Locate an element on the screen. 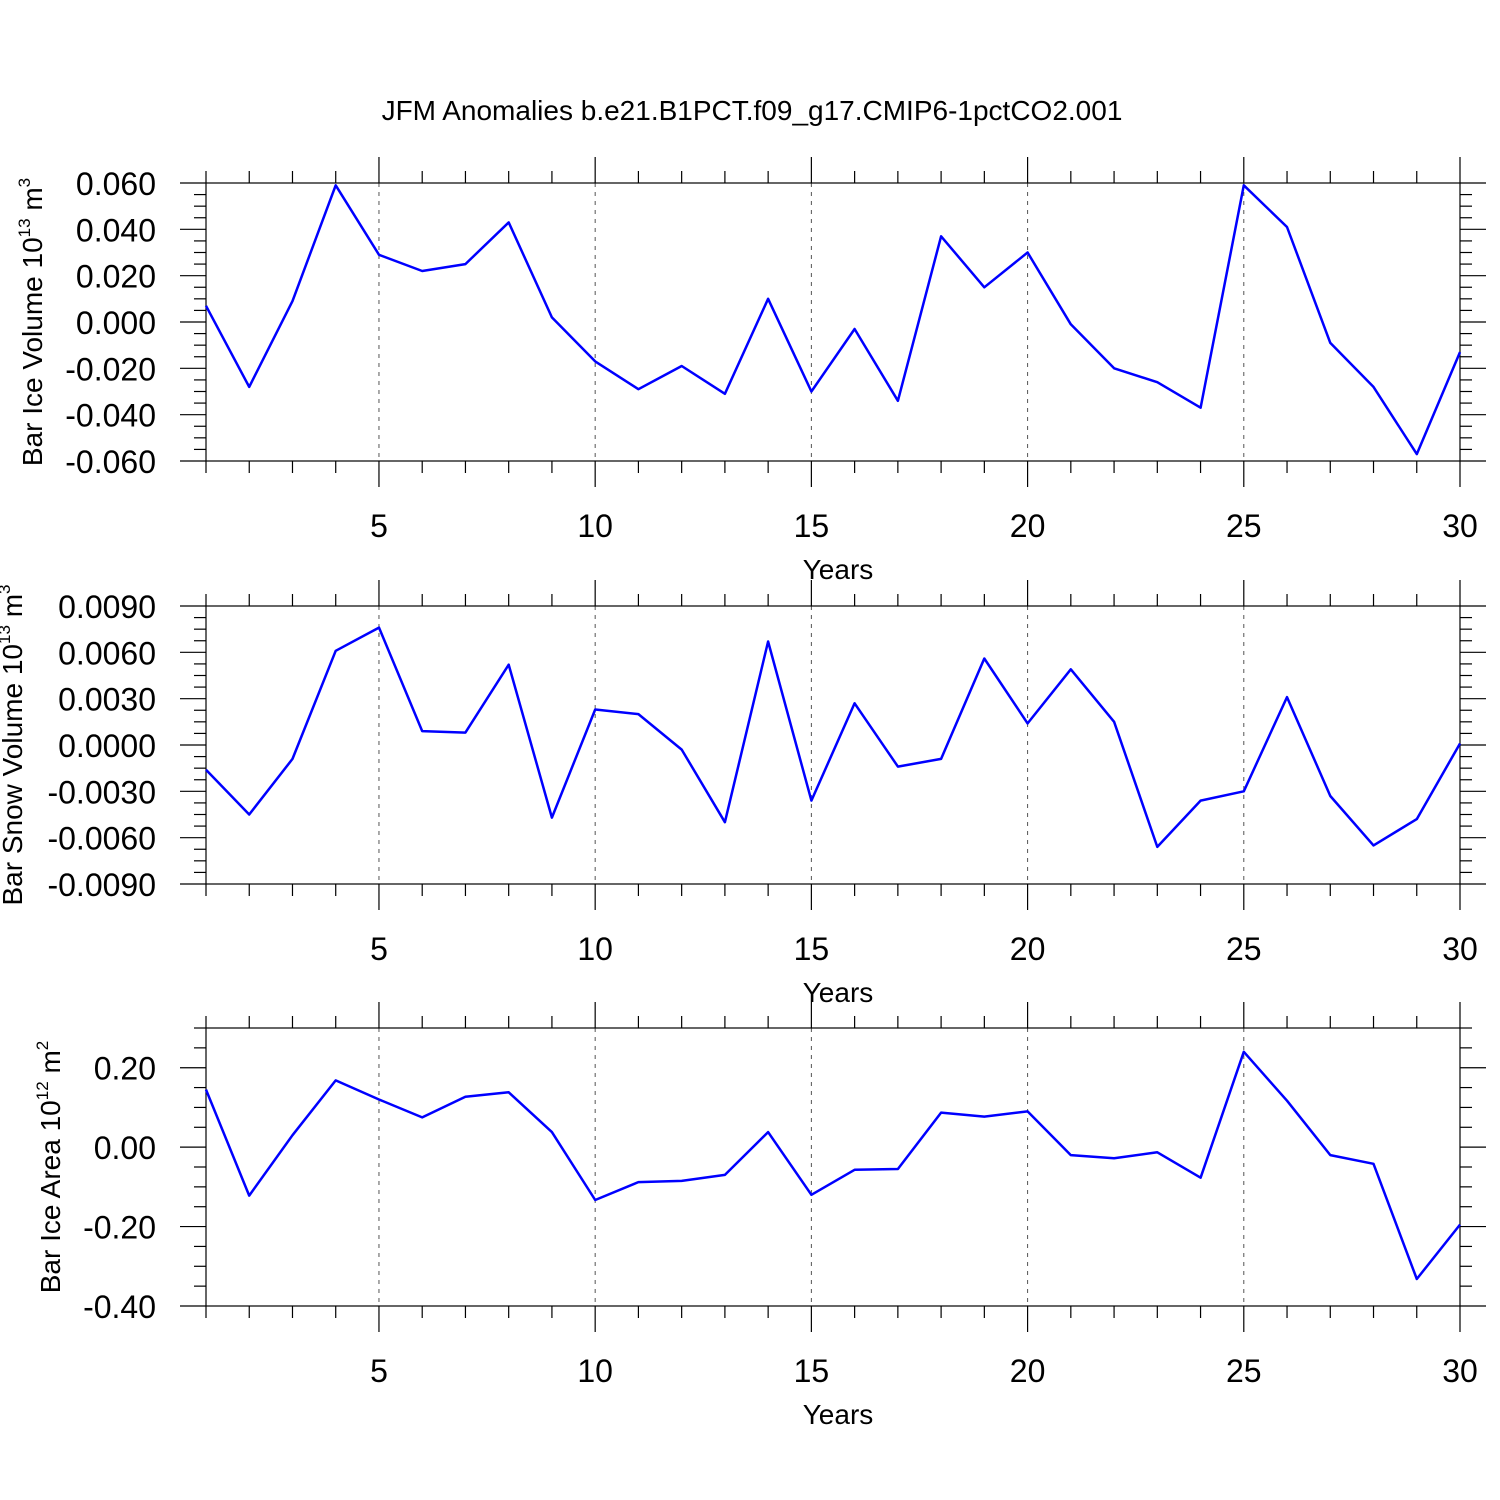 The height and width of the screenshot is (1500, 1500). y-tick-label: 0.0000 is located at coordinates (107, 746).